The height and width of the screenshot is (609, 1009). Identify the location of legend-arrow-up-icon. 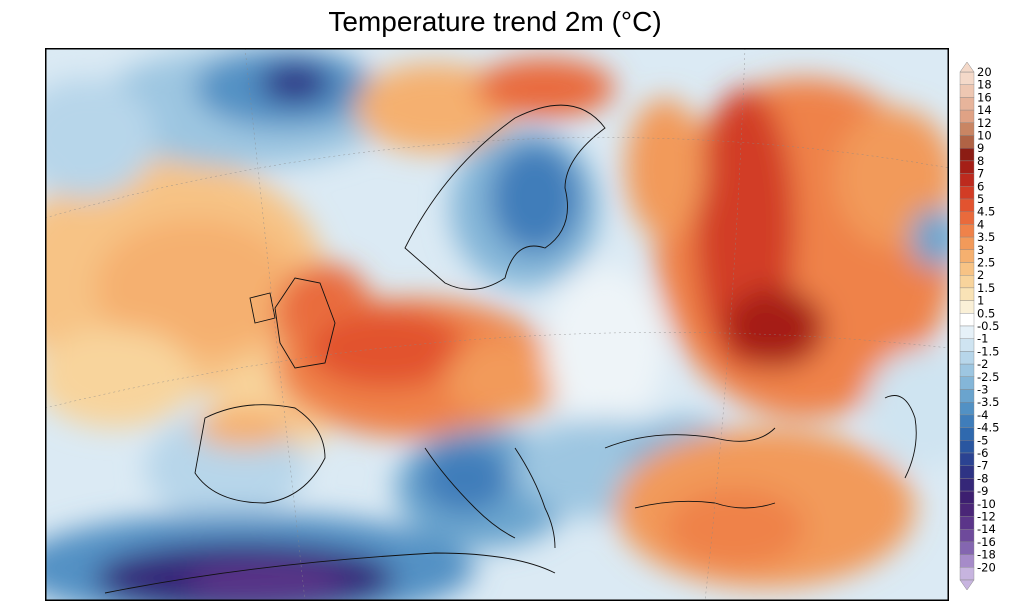
(967, 67).